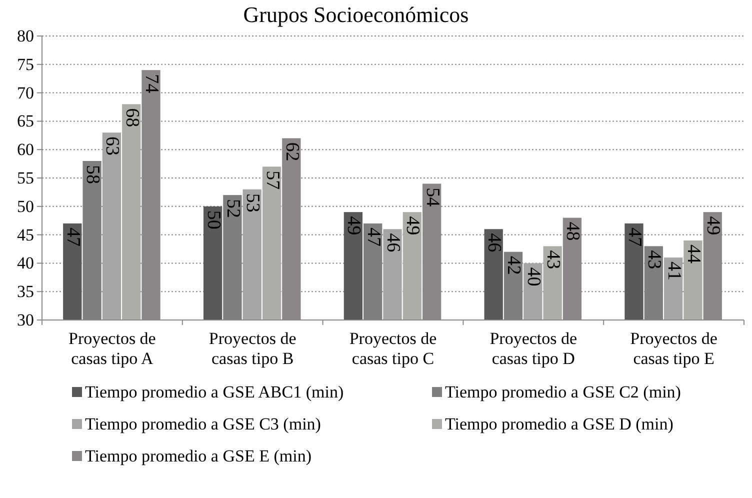 The width and height of the screenshot is (752, 498). Describe the element at coordinates (534, 348) in the screenshot. I see `x-tick-label: Proyectos de casas tipo D` at that location.